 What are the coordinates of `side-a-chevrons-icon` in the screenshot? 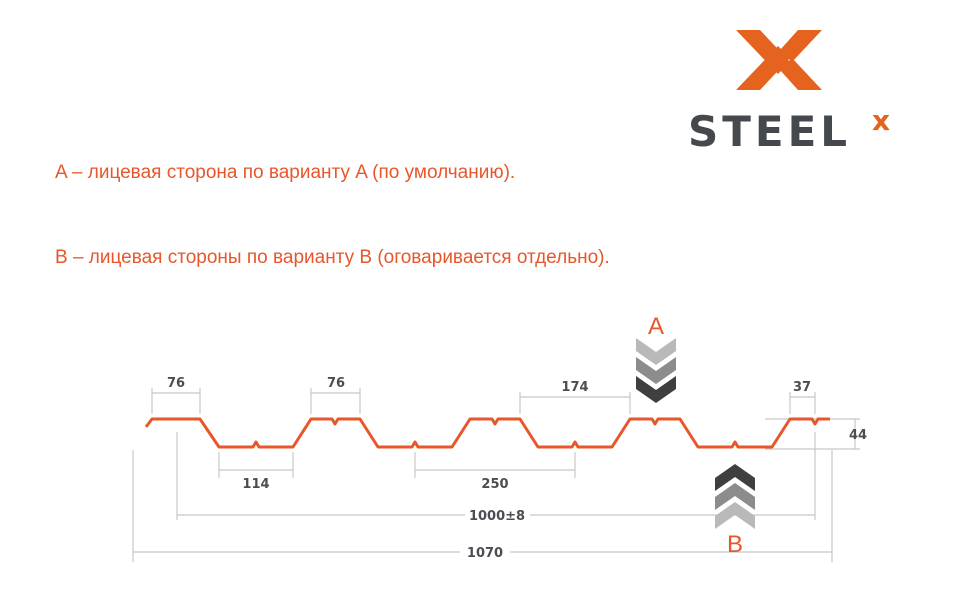 It's located at (656, 370).